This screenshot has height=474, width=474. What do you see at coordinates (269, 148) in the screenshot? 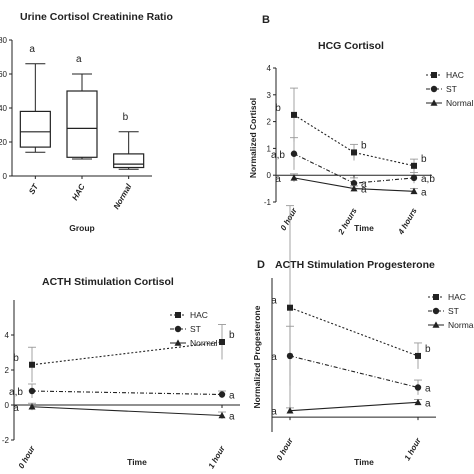
I see `y-tick-label: 1` at bounding box center [269, 148].